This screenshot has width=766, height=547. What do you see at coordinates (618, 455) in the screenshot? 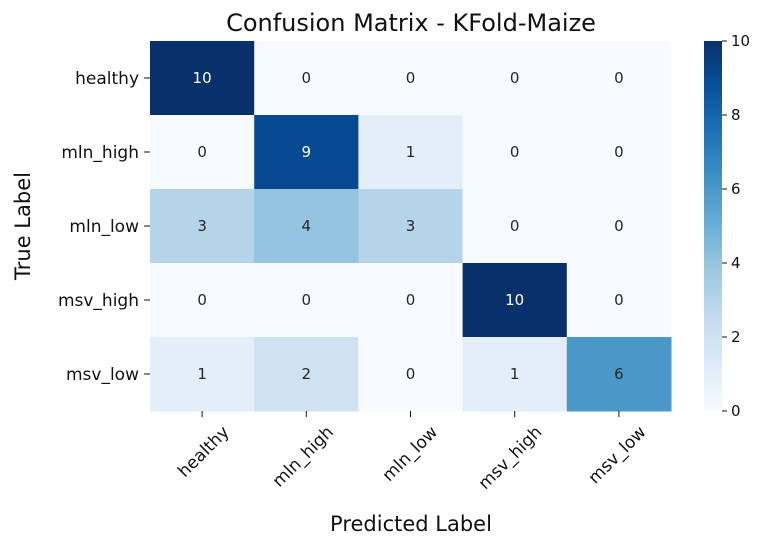
I see `x-tick-label: msv_low` at bounding box center [618, 455].